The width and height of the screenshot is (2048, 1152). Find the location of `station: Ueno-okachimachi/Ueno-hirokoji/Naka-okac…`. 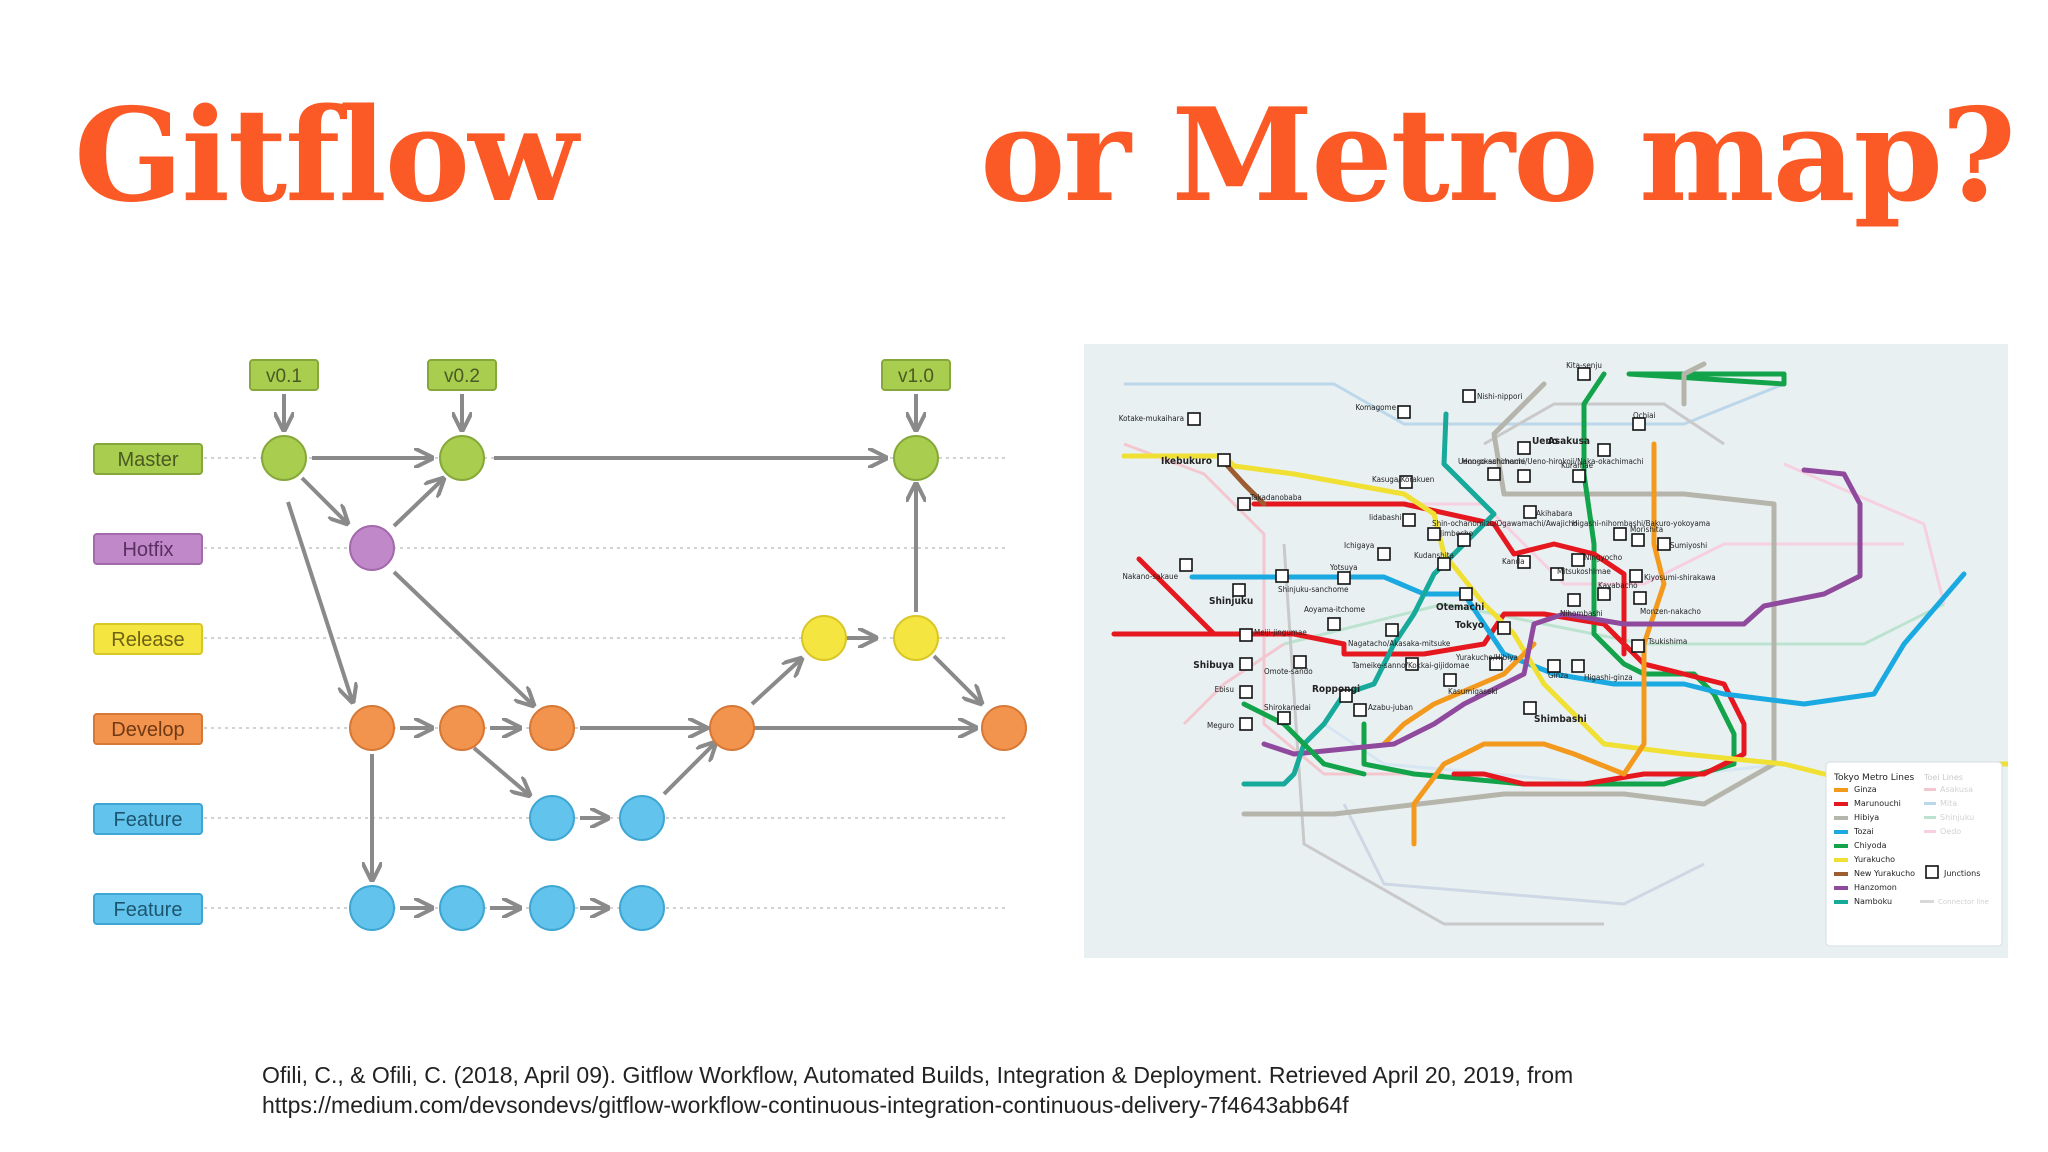

station: Ueno-okachimachi/Ueno-hirokoji/Naka-okac… is located at coordinates (1550, 470).